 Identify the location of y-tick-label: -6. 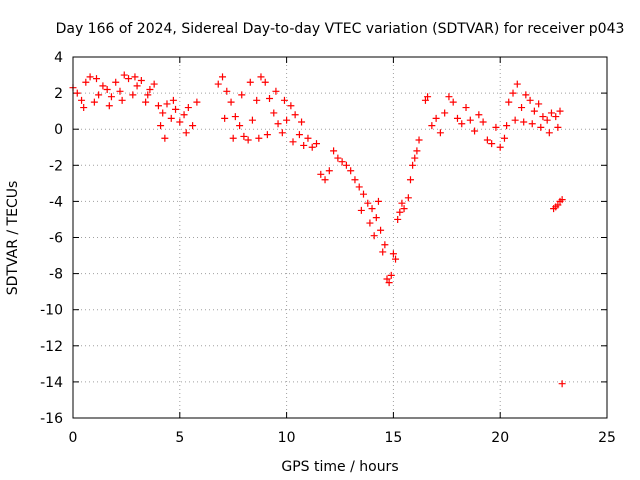
(56, 239).